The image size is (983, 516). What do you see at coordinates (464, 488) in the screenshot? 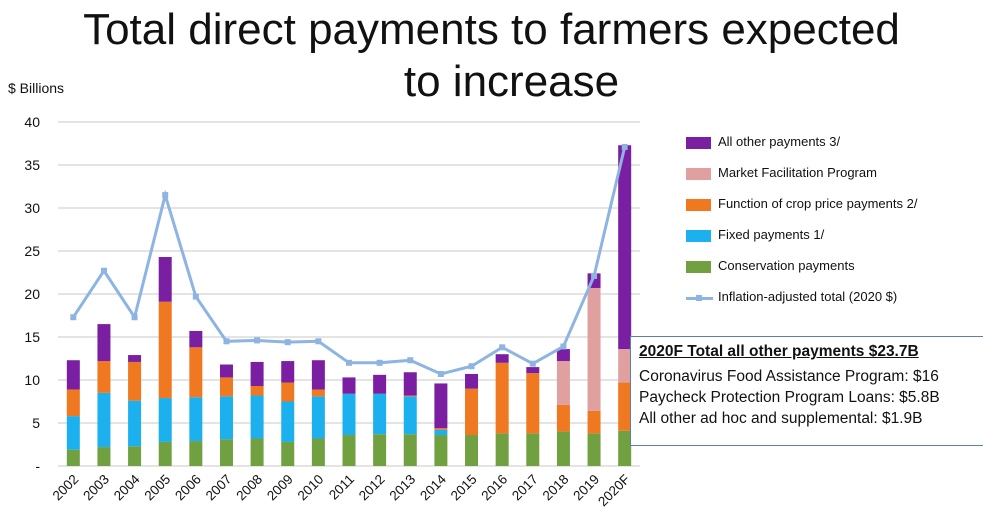
I see `x-tick-label: 2015` at bounding box center [464, 488].